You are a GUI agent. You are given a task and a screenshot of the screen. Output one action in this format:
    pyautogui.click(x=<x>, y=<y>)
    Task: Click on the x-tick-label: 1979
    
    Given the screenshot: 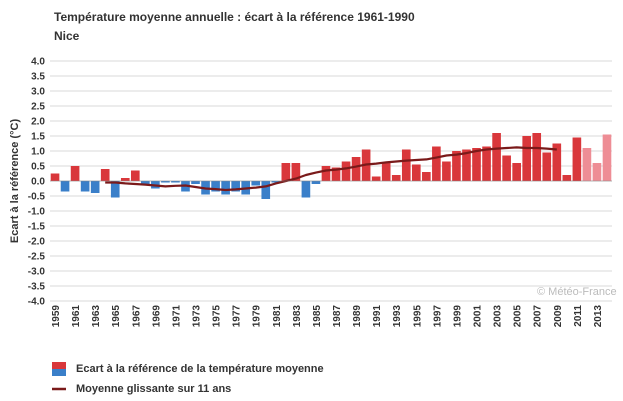 What is the action you would take?
    pyautogui.click(x=257, y=316)
    